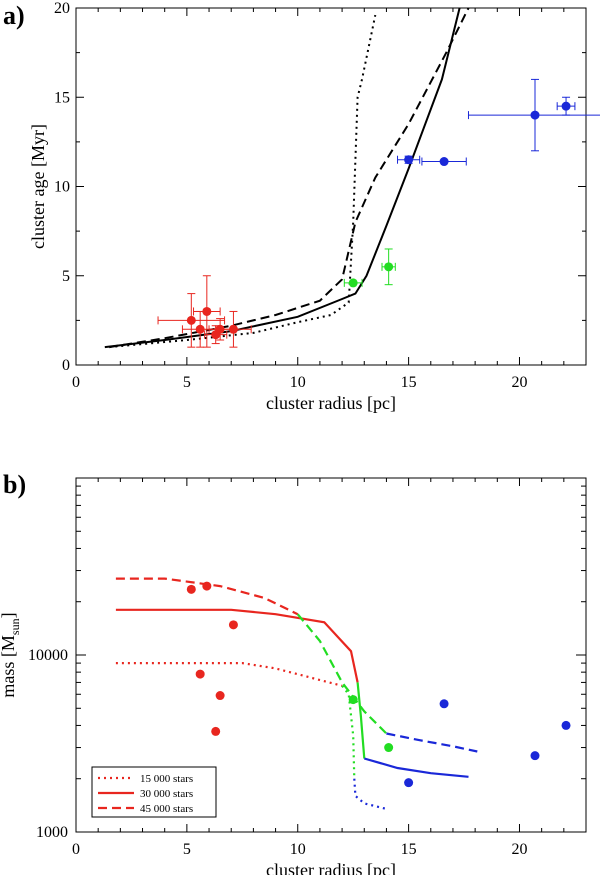  What do you see at coordinates (331, 403) in the screenshot?
I see `panel-a-x-axis-title: cluster radius [pc]` at bounding box center [331, 403].